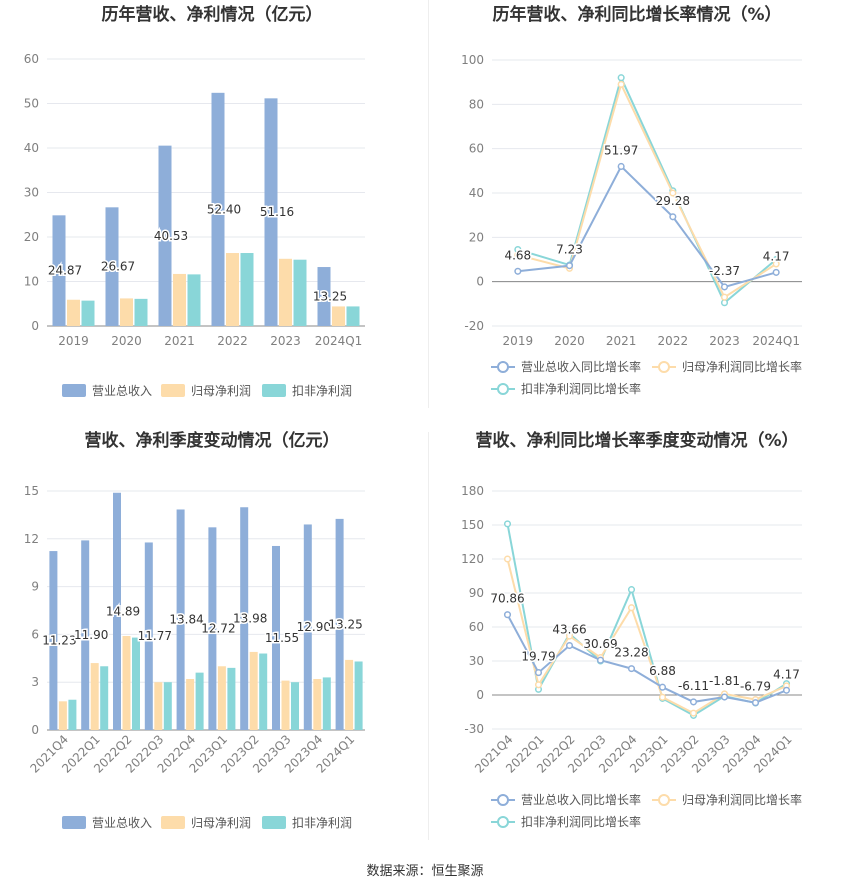  What do you see at coordinates (647, 189) in the screenshot?
I see `line-series-deducted-net-profit-growth` at bounding box center [647, 189].